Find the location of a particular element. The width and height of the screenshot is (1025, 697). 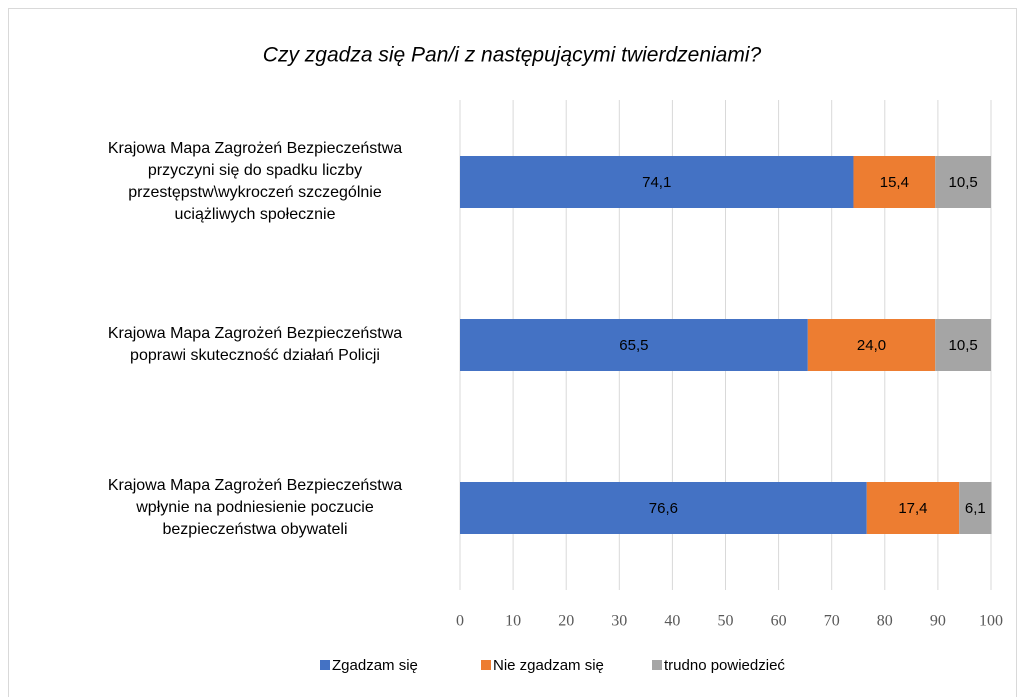

data-label: 24,0 is located at coordinates (871, 345).